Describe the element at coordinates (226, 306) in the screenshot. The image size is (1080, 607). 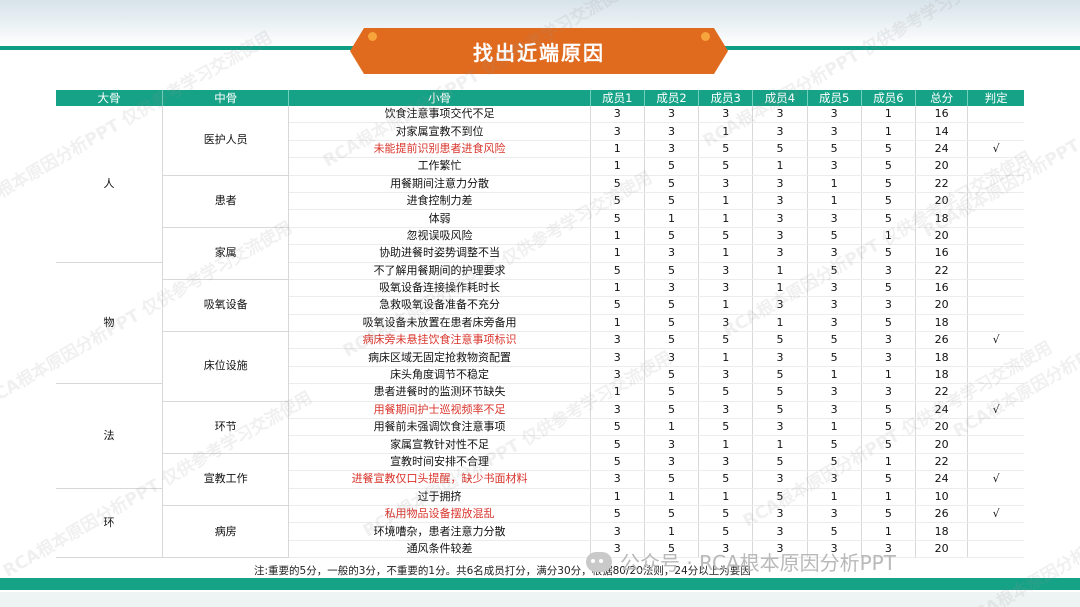
I see `subcategory-cell: 吸氧设备` at that location.